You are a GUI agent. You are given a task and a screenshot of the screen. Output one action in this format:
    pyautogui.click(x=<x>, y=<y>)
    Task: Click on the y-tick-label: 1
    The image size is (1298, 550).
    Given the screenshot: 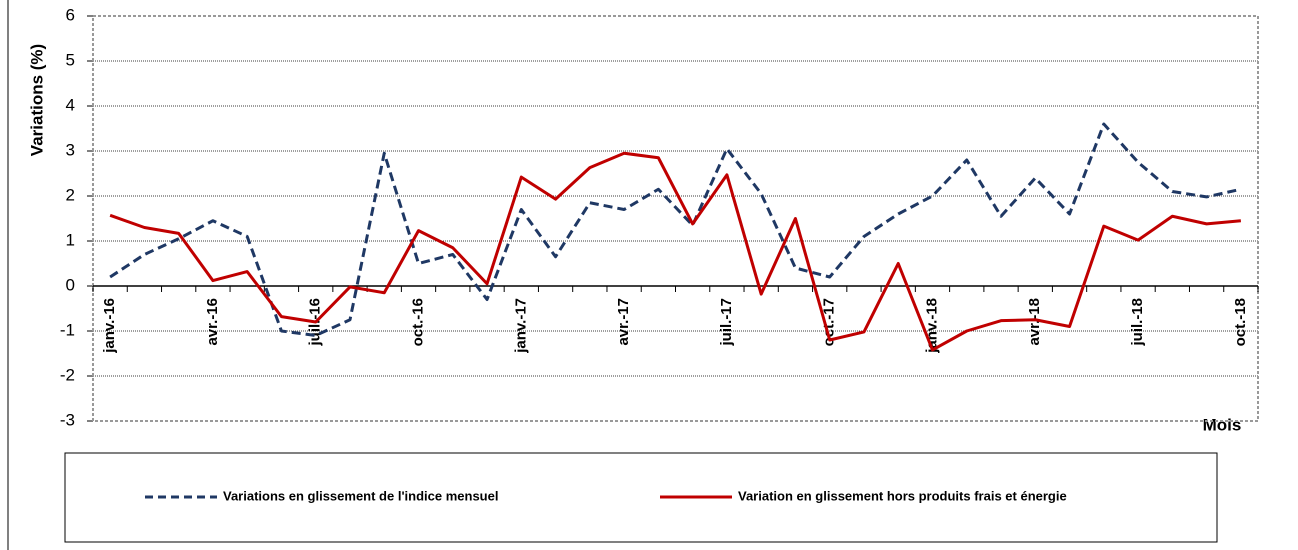 What is the action you would take?
    pyautogui.click(x=70, y=239)
    